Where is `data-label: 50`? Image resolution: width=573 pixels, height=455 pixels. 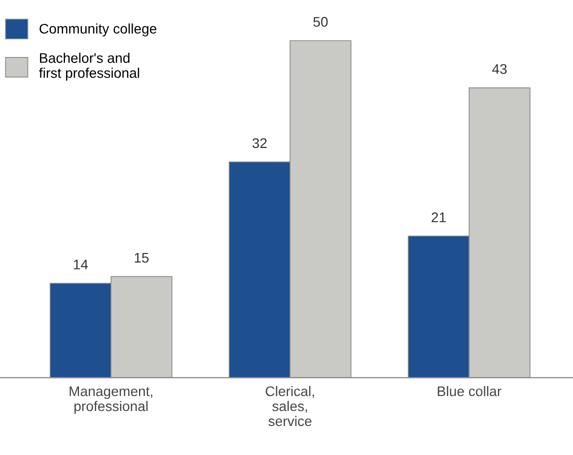
data-label: 50 is located at coordinates (320, 21).